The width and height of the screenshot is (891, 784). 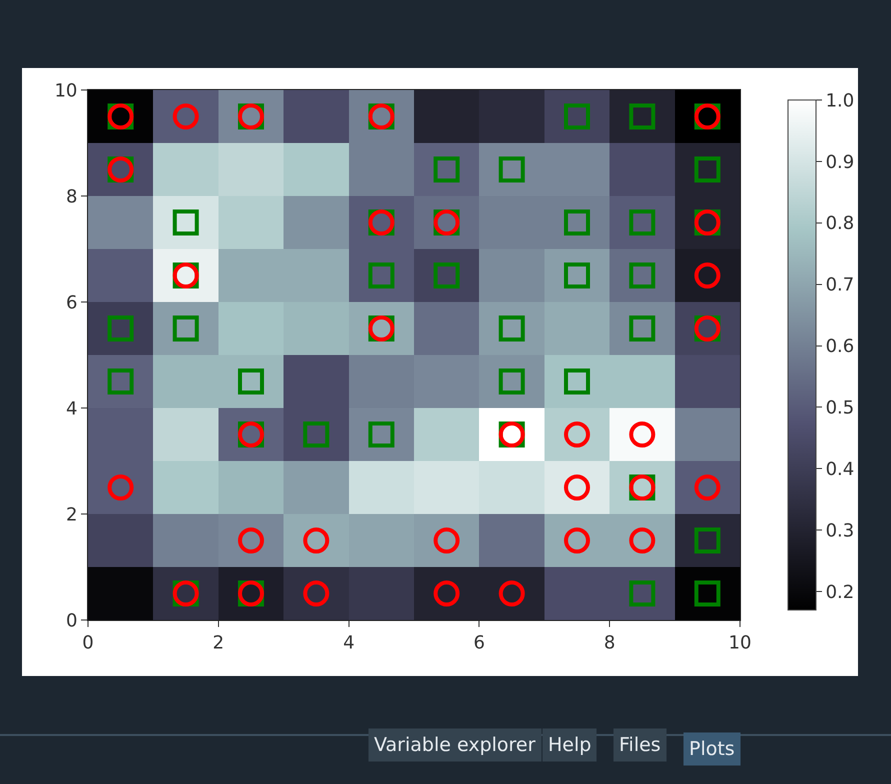 What do you see at coordinates (840, 101) in the screenshot?
I see `color-bar-label: 1.0` at bounding box center [840, 101].